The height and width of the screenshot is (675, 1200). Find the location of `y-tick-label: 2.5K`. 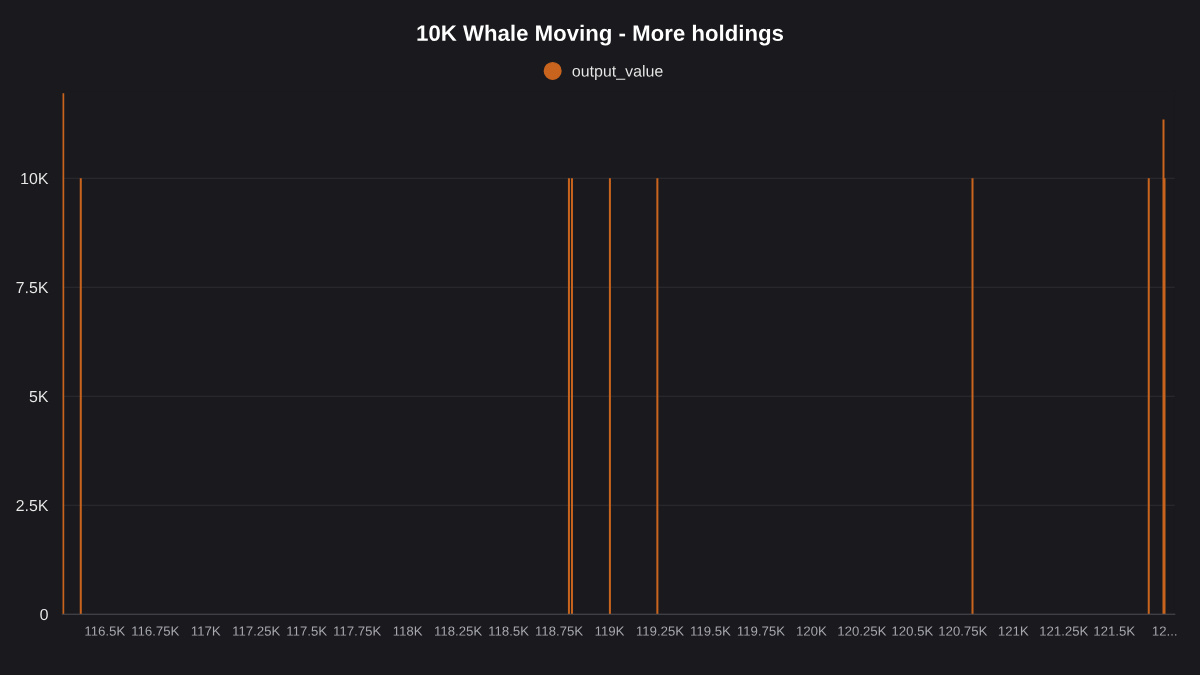

y-tick-label: 2.5K is located at coordinates (32, 505).